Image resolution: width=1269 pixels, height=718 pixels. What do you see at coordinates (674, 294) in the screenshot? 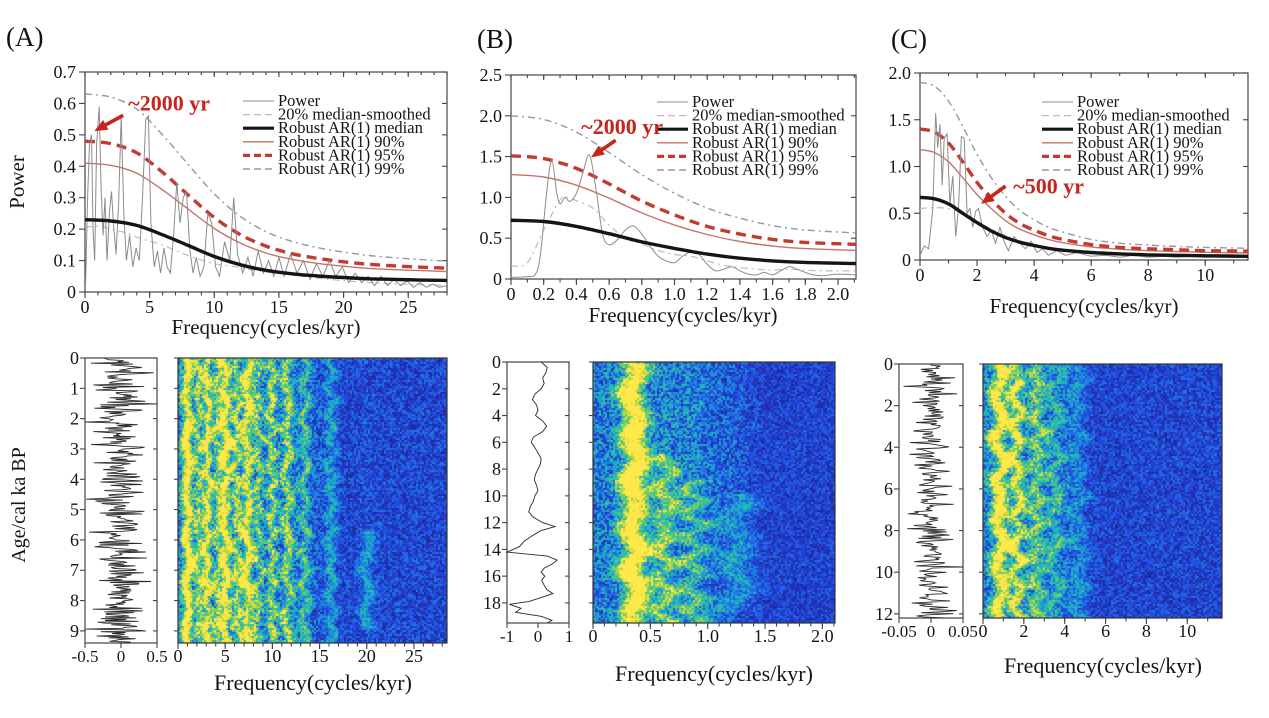
I see `x-tick-label: 1.0` at bounding box center [674, 294].